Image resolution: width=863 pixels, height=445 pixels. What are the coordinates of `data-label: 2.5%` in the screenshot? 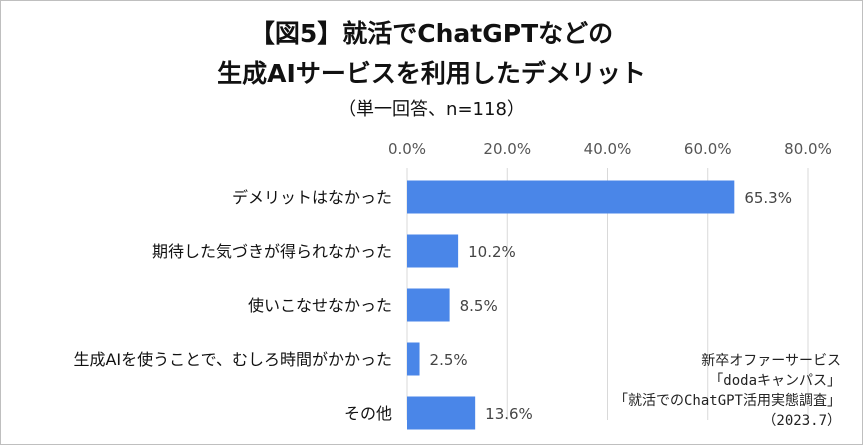 It's located at (449, 360).